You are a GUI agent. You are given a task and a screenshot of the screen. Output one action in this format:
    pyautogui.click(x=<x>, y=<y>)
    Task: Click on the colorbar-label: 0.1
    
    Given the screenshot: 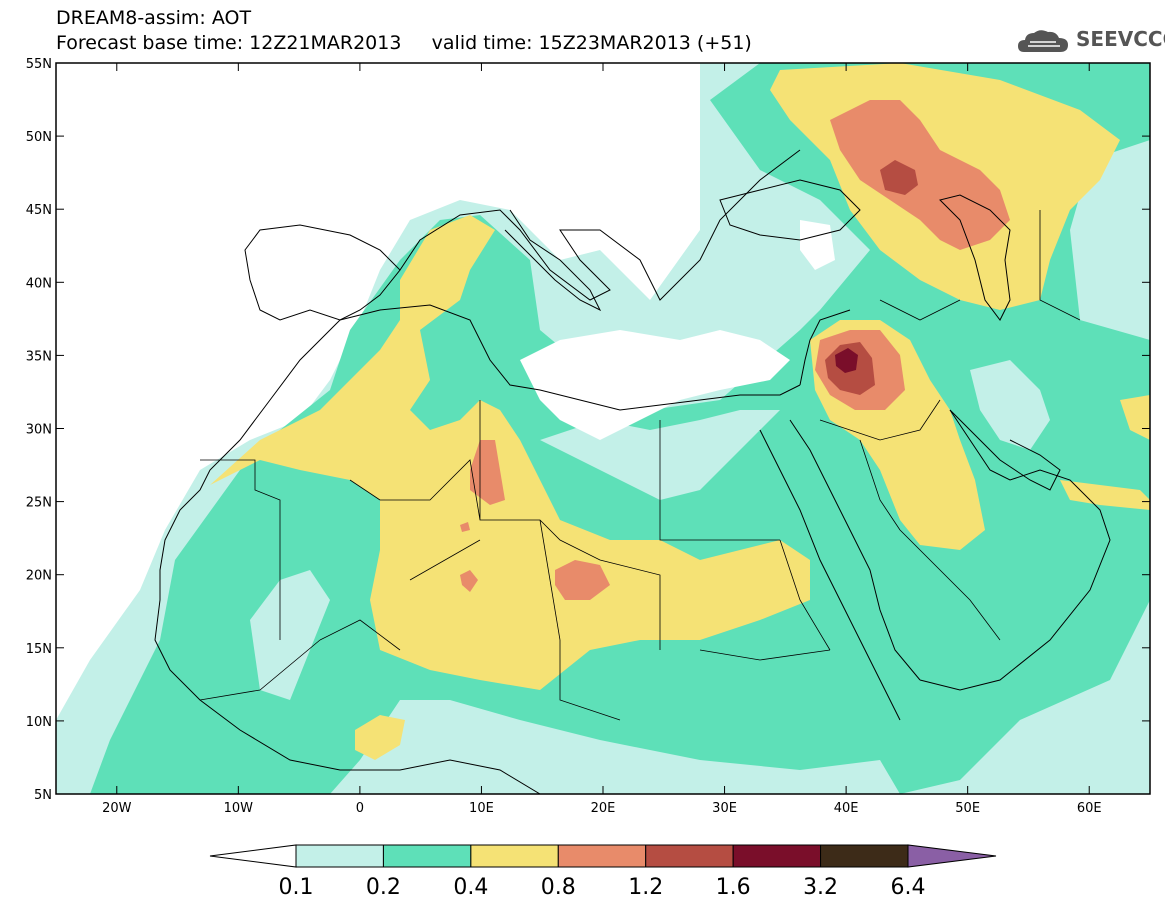 What is the action you would take?
    pyautogui.click(x=296, y=887)
    